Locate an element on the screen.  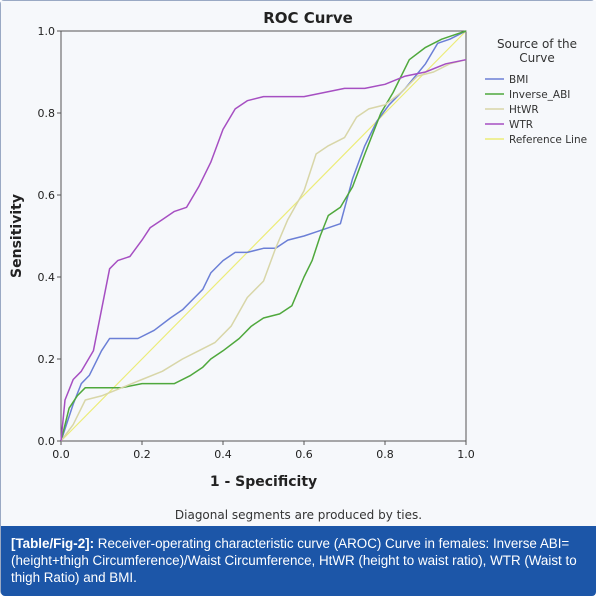
ties-note: Diagonal segments are produced by ties. is located at coordinates (298, 515).